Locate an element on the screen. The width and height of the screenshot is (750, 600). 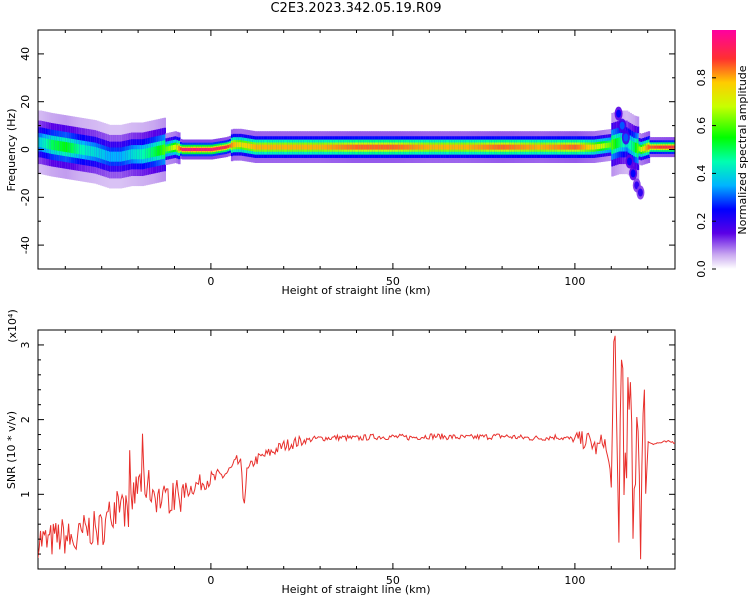
spectrogram-heatmap is located at coordinates (356, 153).